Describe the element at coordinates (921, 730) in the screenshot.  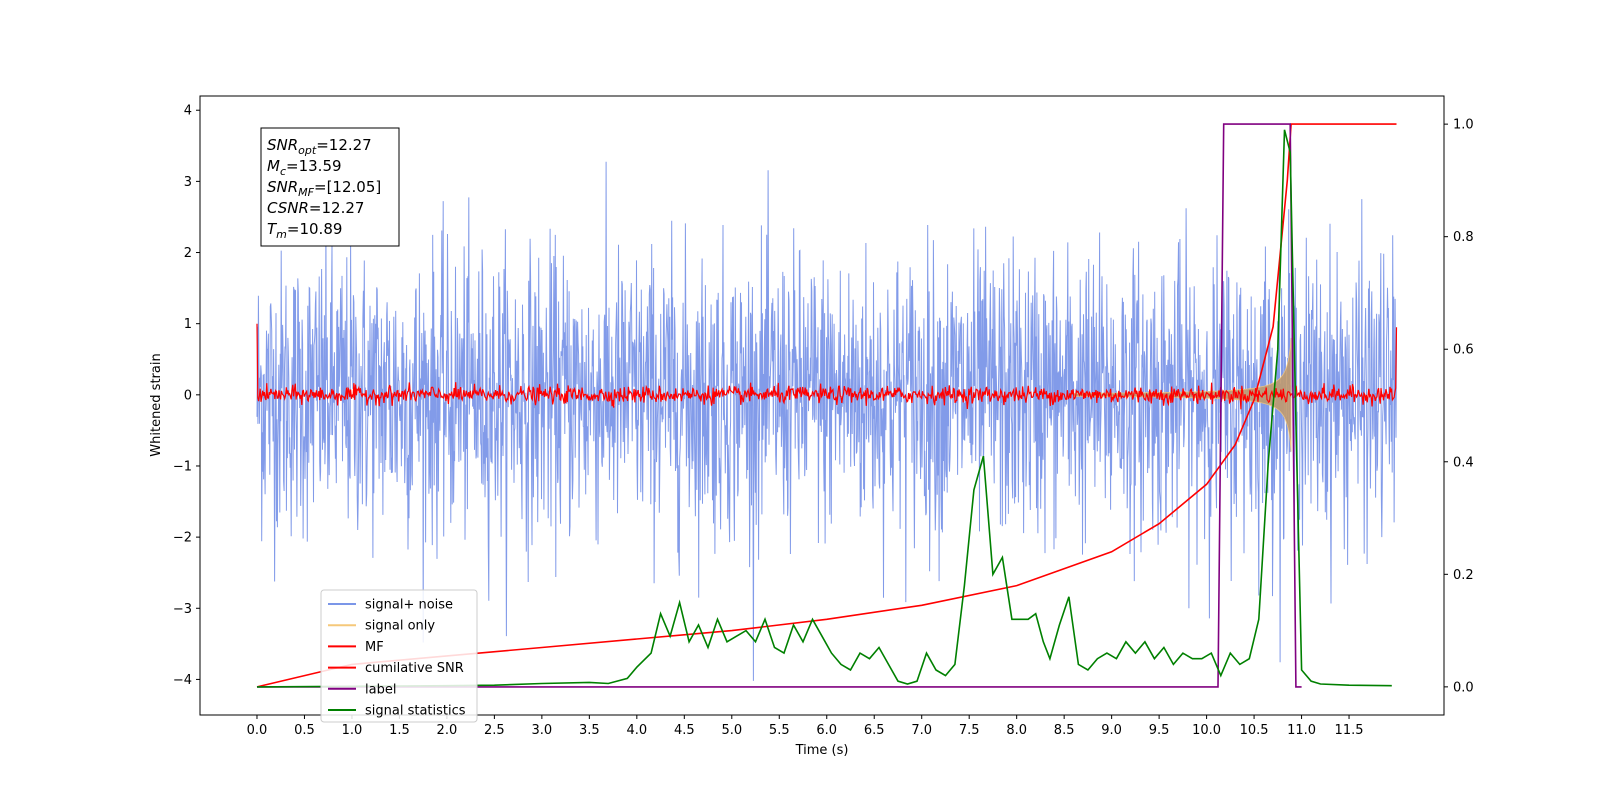
I see `x-tick-label: 7.0` at that location.